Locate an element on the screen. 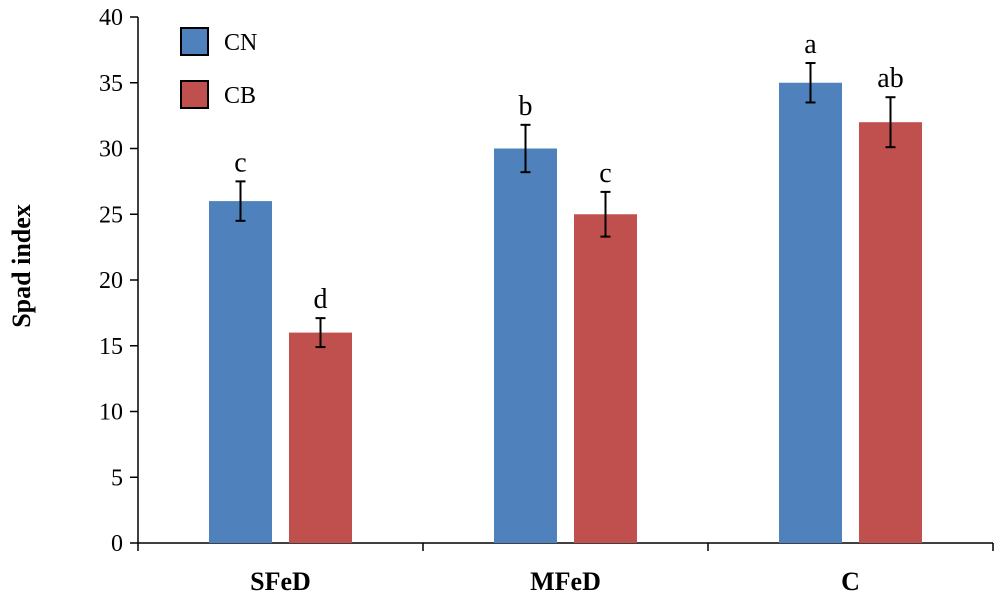  y-axis: 0 5 10 15 20 25 30 35 40 is located at coordinates (119, 281).